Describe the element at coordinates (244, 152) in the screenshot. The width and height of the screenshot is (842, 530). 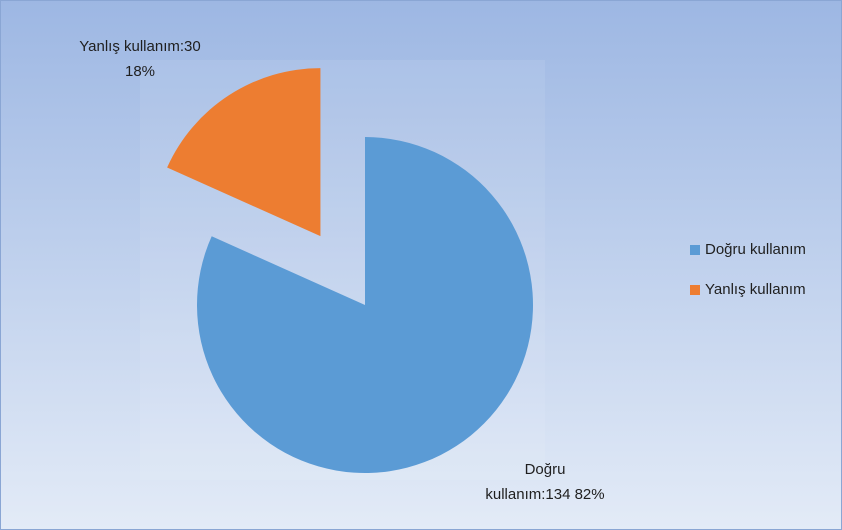
I see `pie-slice` at that location.